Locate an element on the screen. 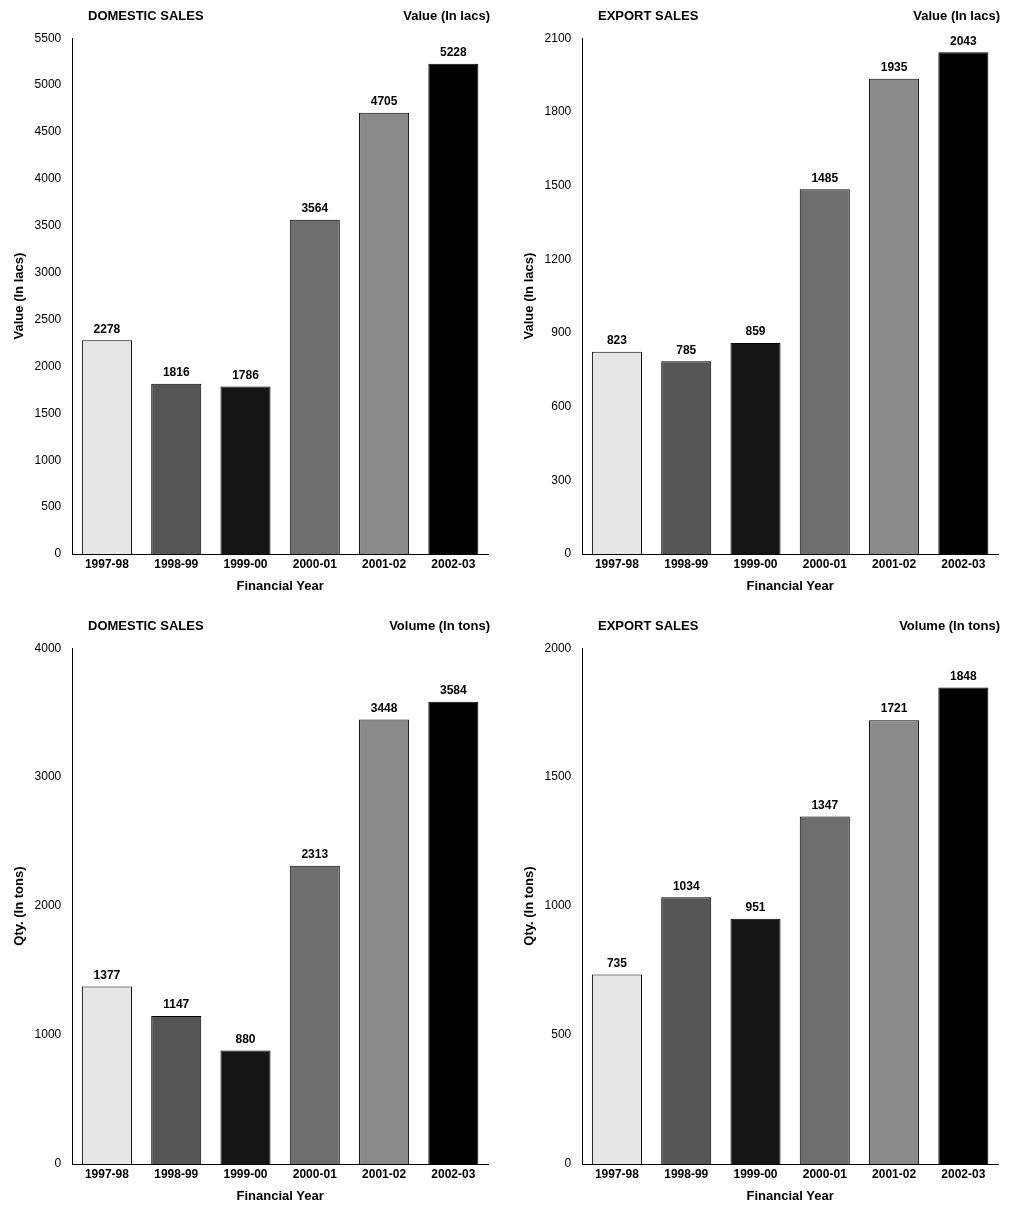  y-tick-label: 5500 is located at coordinates (48, 37).